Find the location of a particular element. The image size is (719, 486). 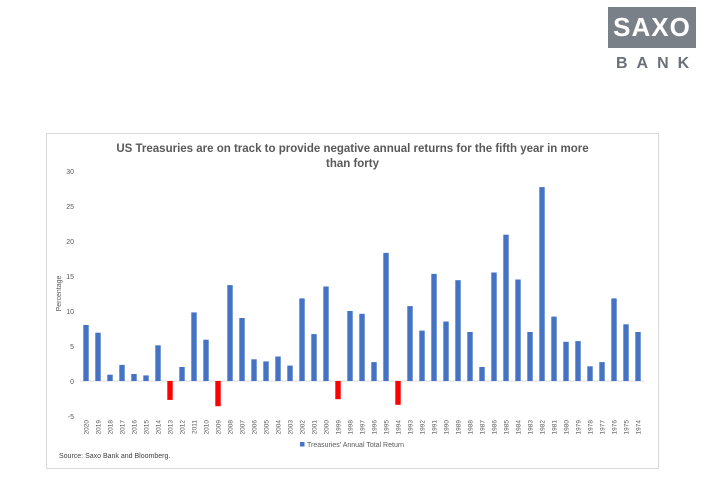

bar-2001 is located at coordinates (314, 357).